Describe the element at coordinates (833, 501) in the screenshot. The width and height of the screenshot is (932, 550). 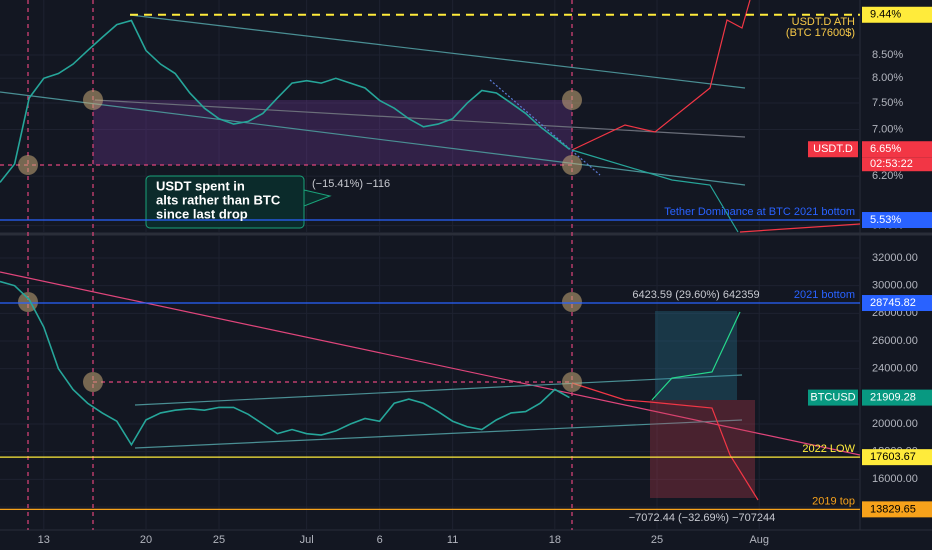
I see `level-text: 2019 top` at that location.